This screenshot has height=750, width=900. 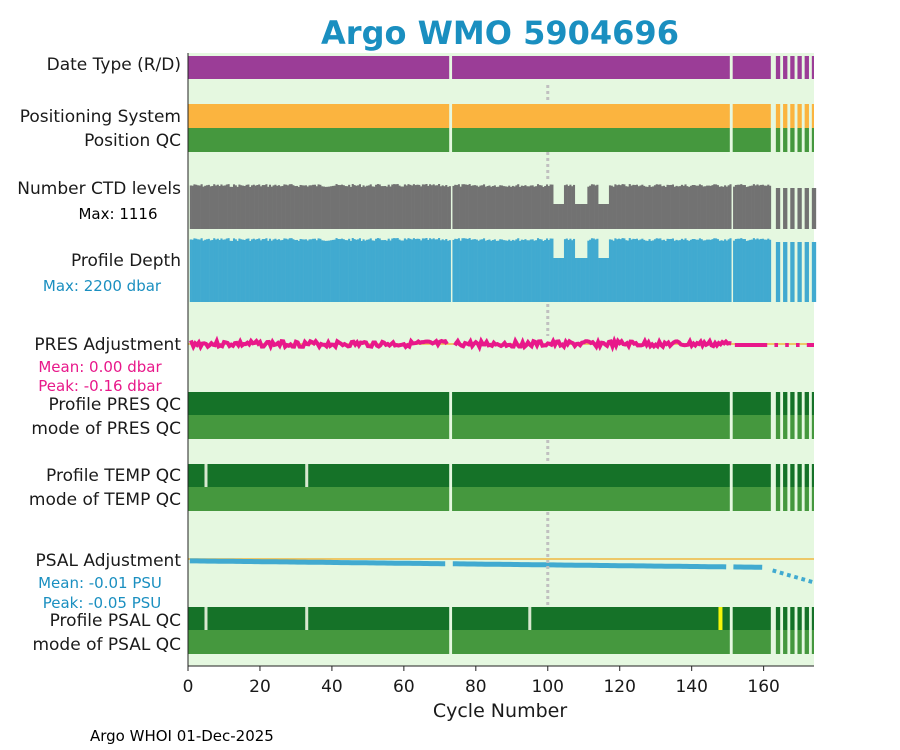 I want to click on profile-psal-qc-bar-segment, so click(x=785, y=618).